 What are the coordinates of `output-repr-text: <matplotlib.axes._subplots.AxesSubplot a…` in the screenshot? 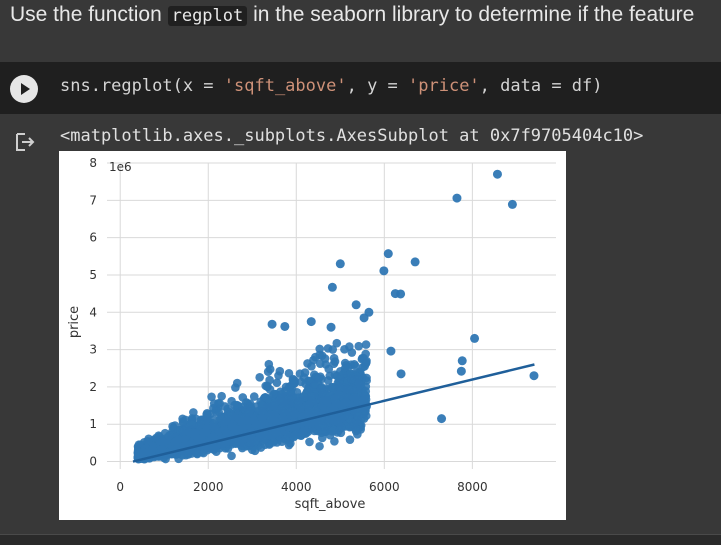 It's located at (352, 136).